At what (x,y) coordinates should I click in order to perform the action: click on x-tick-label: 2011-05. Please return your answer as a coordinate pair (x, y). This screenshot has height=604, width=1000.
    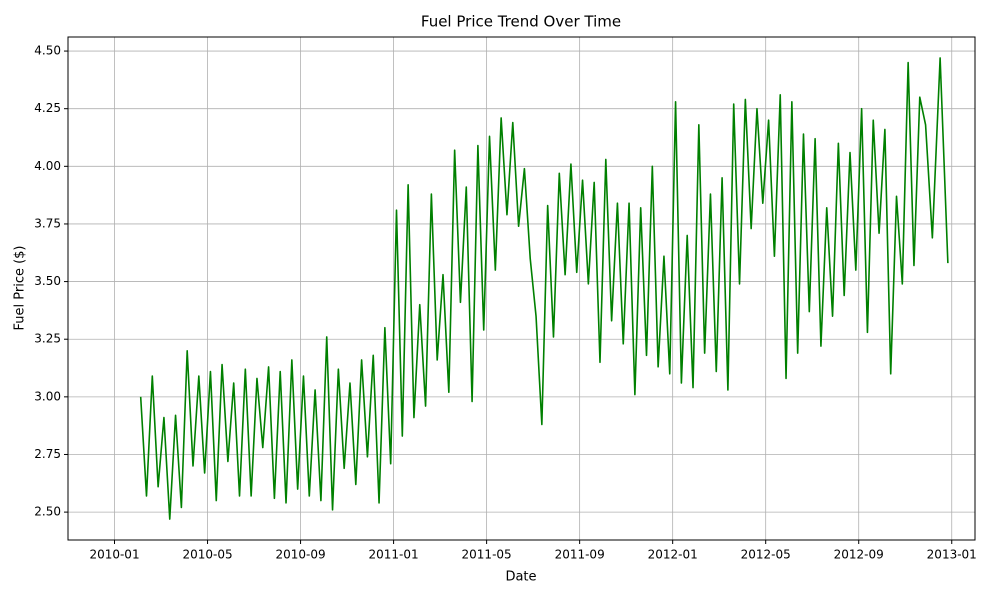
    Looking at the image, I should click on (487, 555).